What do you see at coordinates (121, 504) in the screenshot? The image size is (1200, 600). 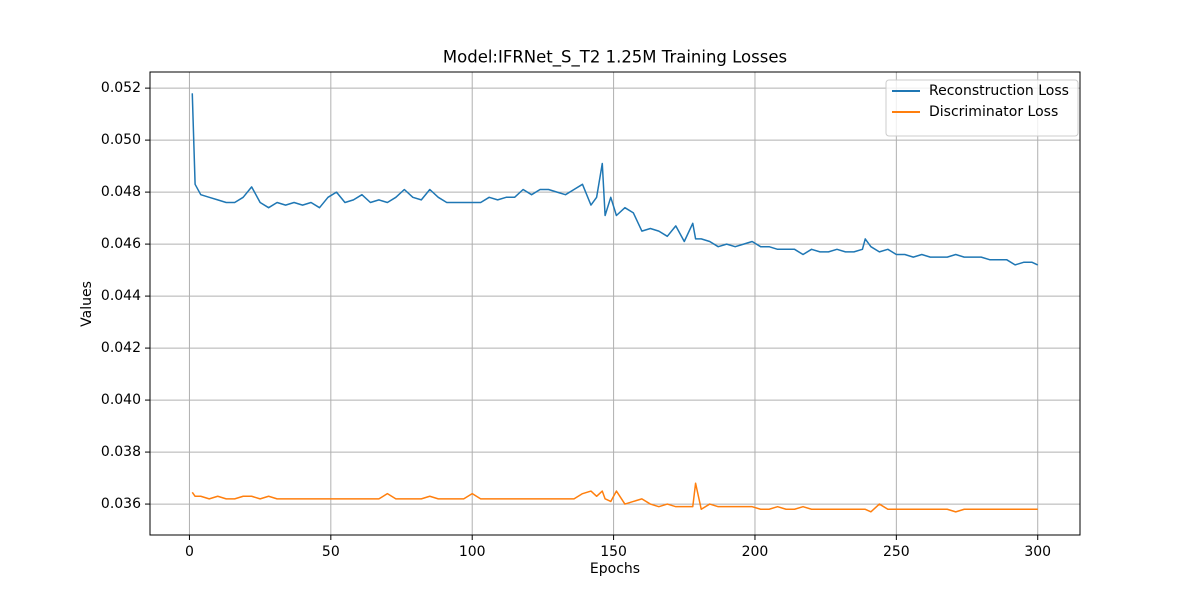 I see `y-tick-label: 0.036` at bounding box center [121, 504].